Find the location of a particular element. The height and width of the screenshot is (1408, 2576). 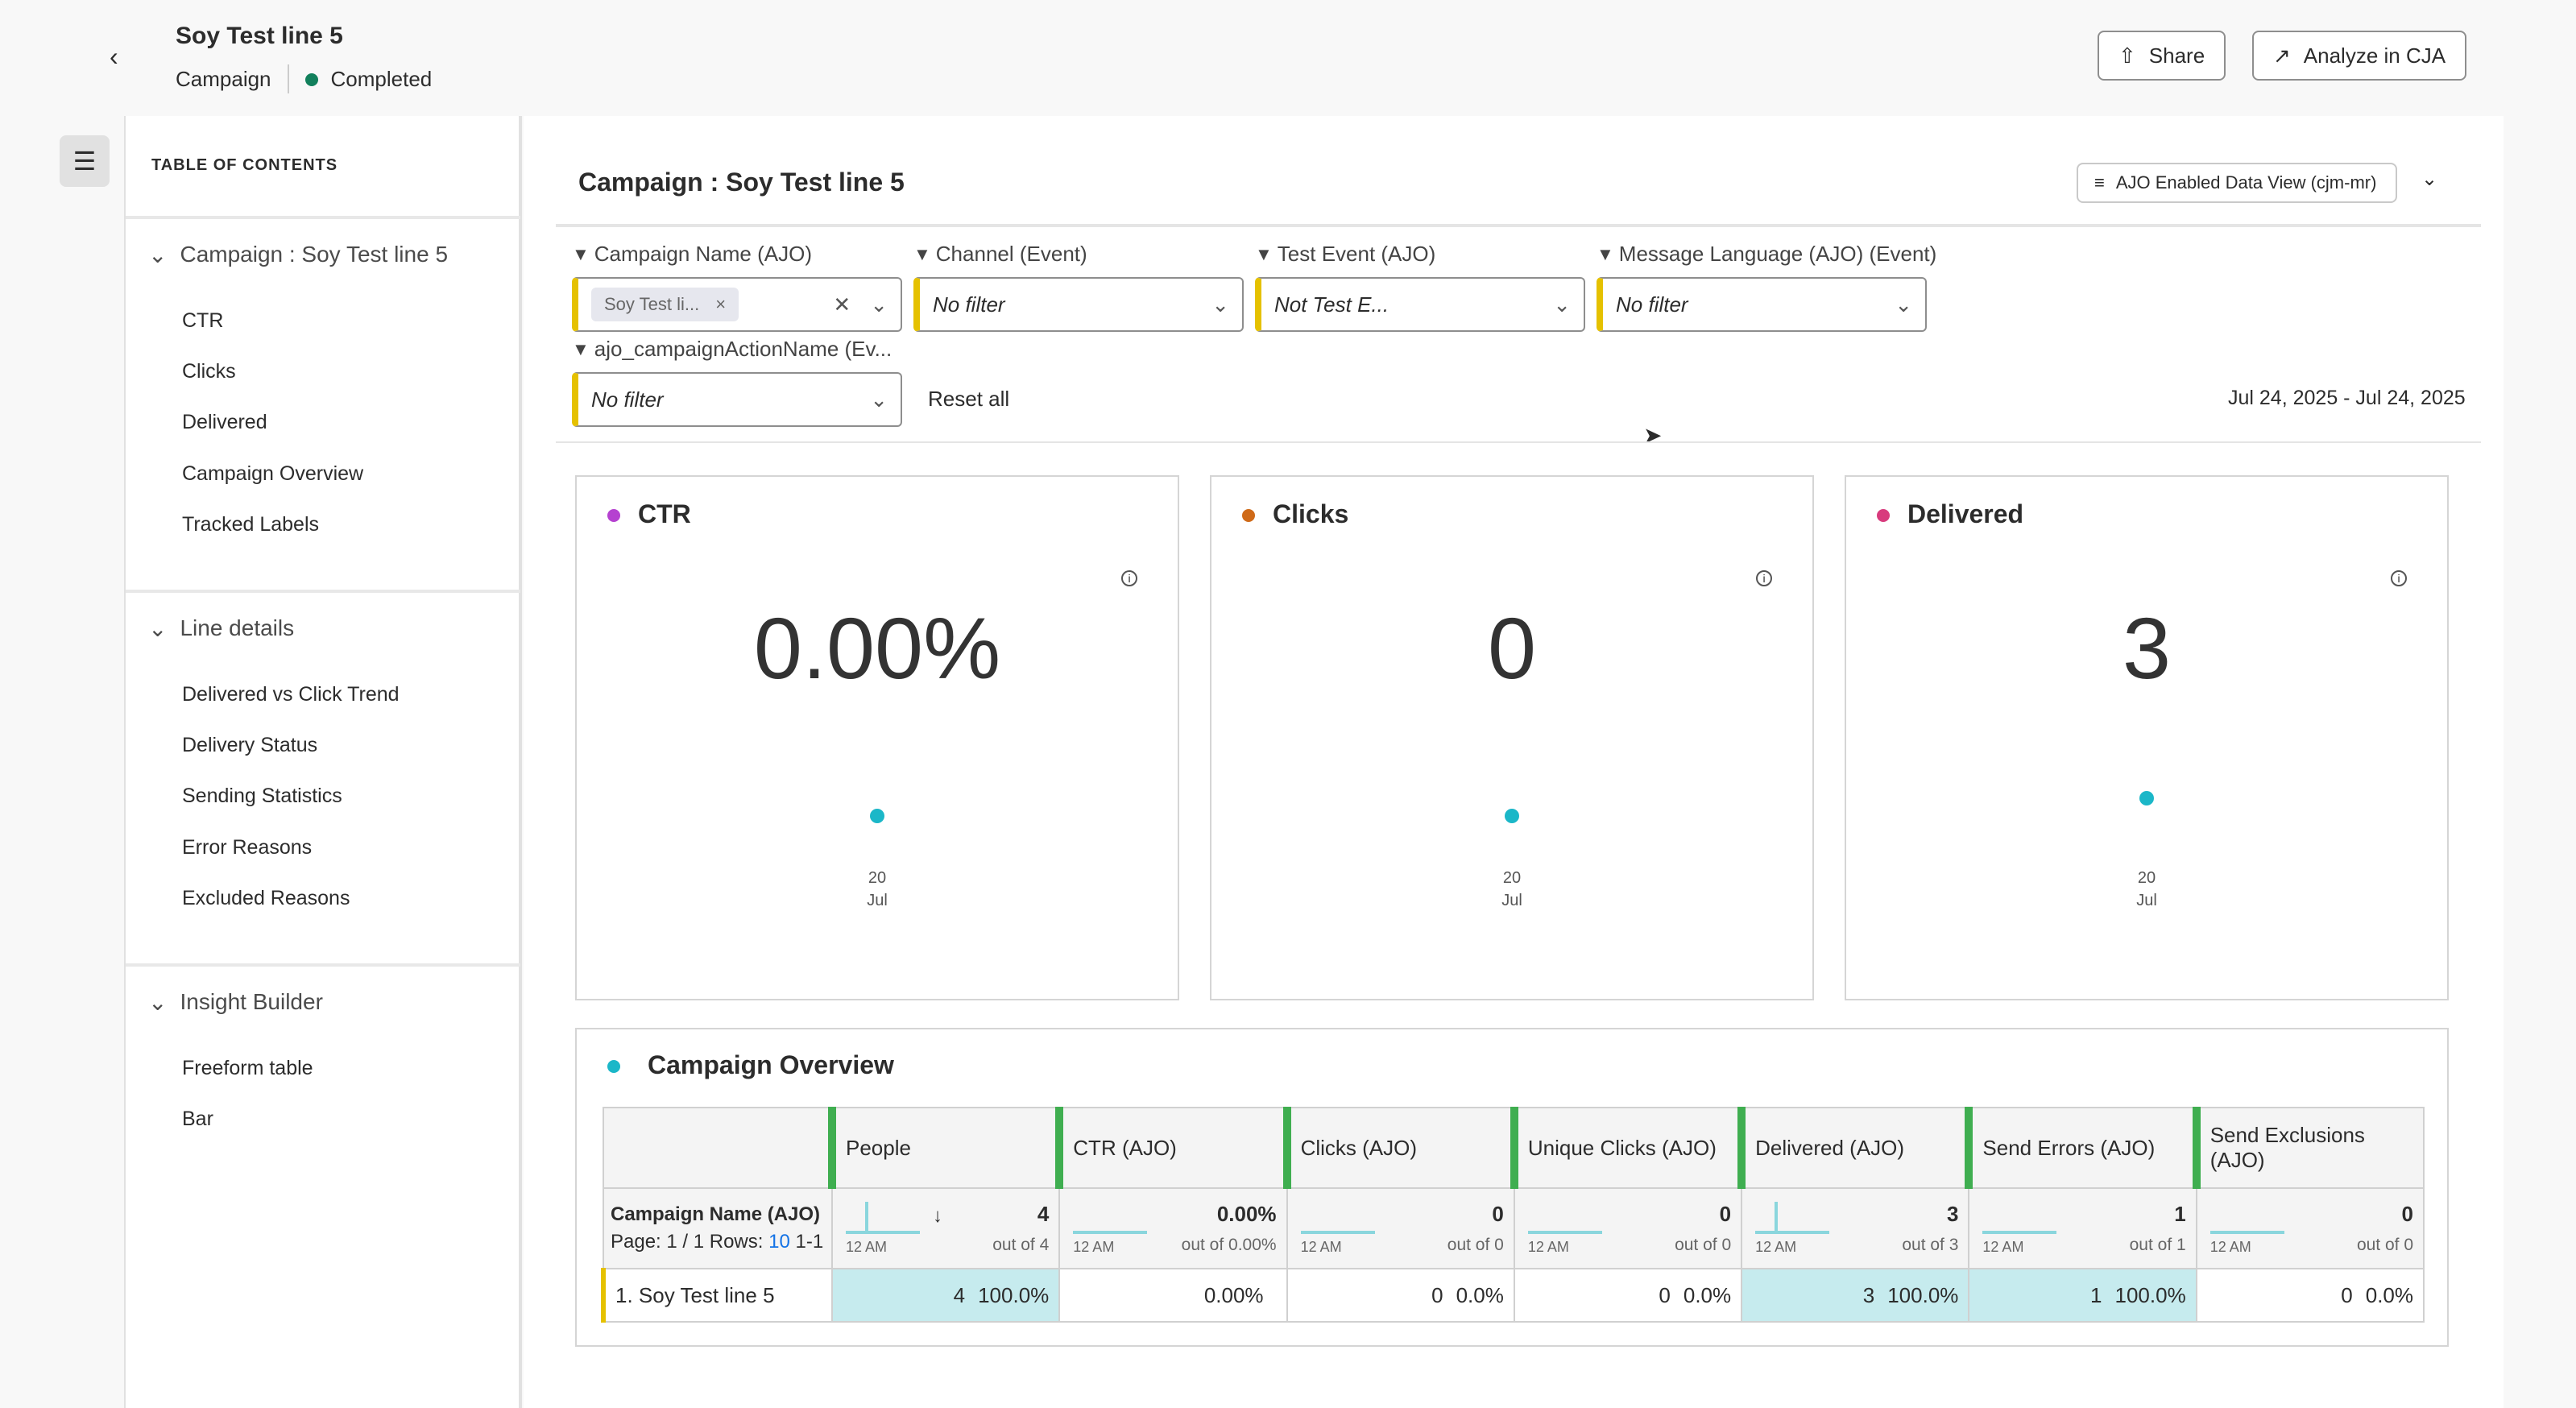

page-title: Soy Test line 5 is located at coordinates (259, 36).